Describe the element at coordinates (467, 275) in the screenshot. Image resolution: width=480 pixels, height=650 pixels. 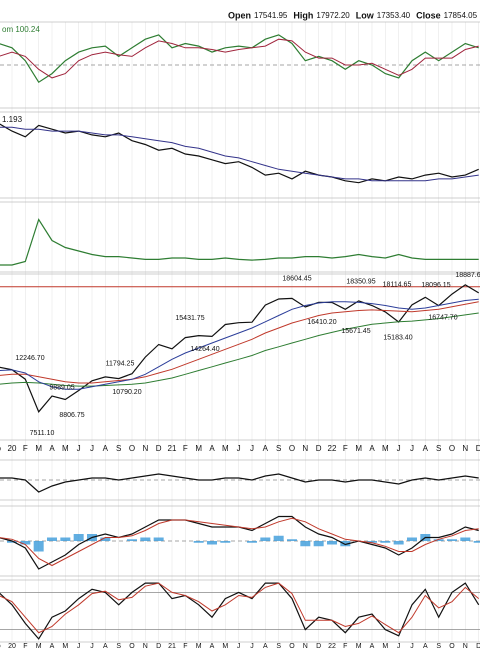
I see `price-annotation: 18887.6` at that location.